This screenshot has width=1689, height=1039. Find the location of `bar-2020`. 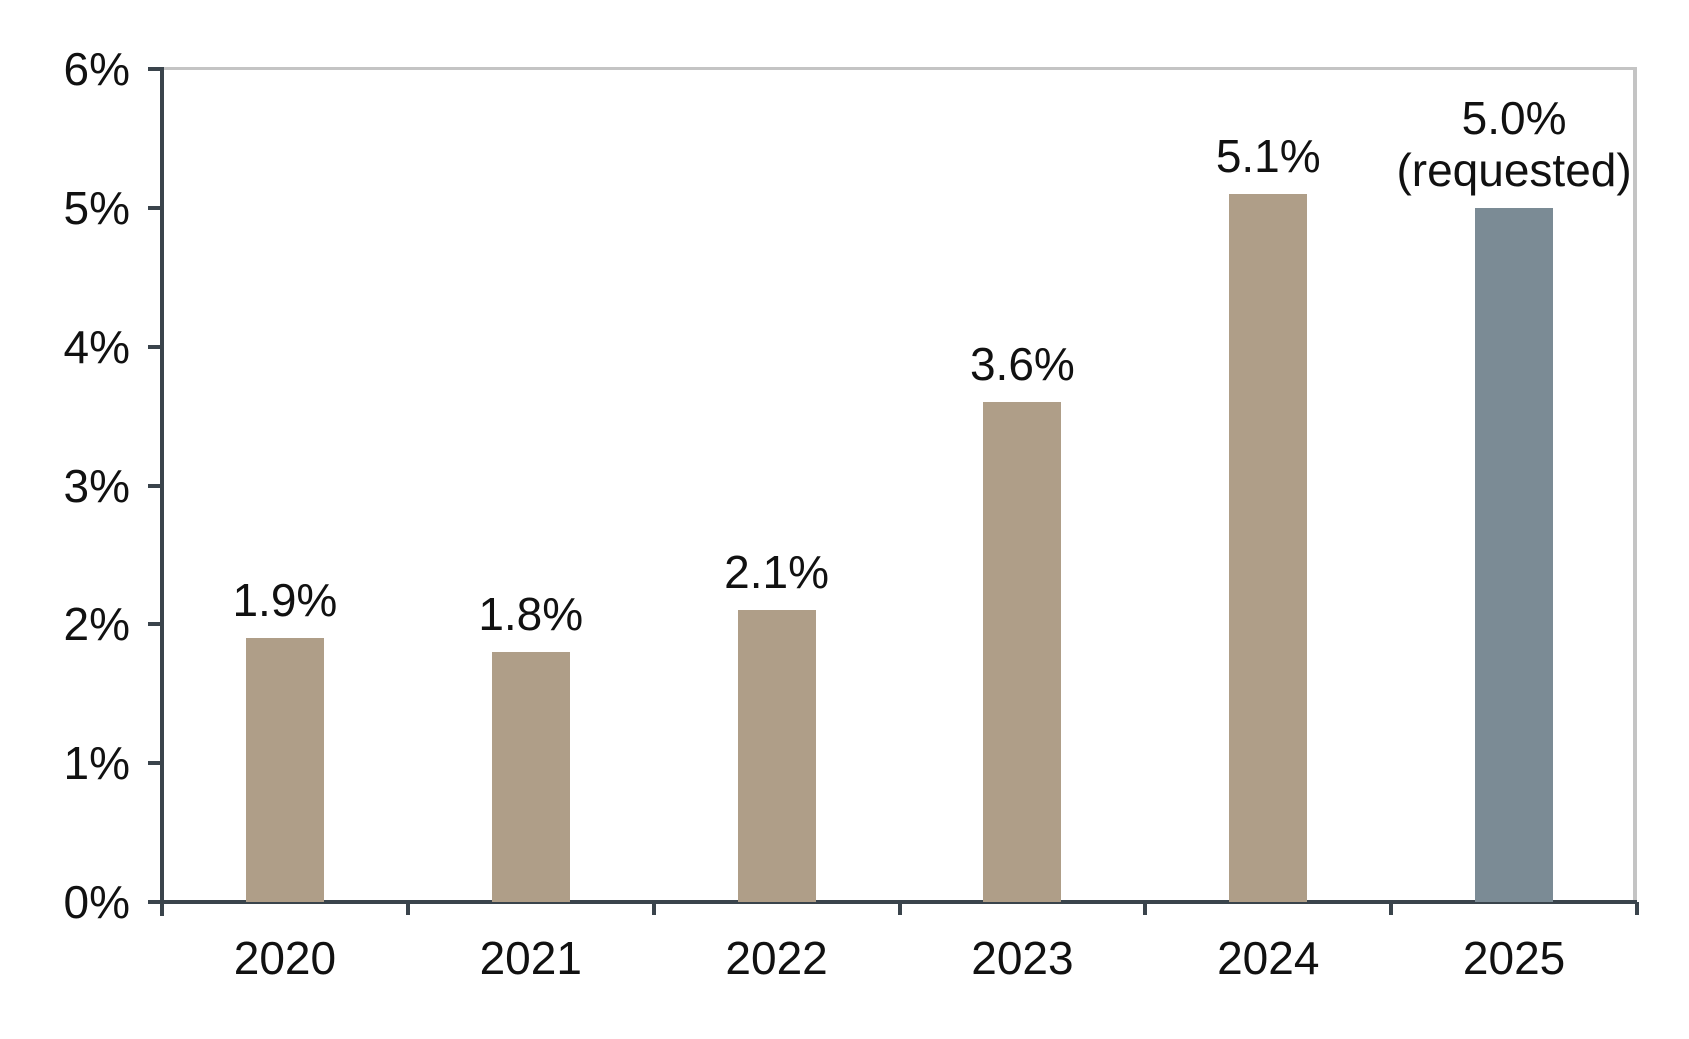

bar-2020 is located at coordinates (284, 770).